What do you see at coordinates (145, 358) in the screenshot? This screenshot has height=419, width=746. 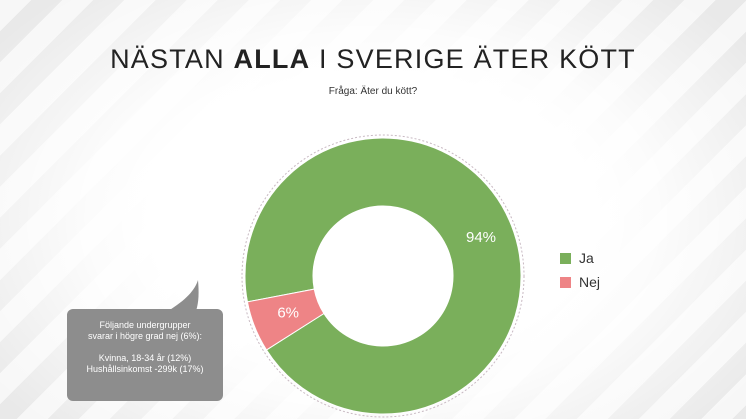 I see `note-line-3: Kvinna, 18-34 år (12%)` at bounding box center [145, 358].